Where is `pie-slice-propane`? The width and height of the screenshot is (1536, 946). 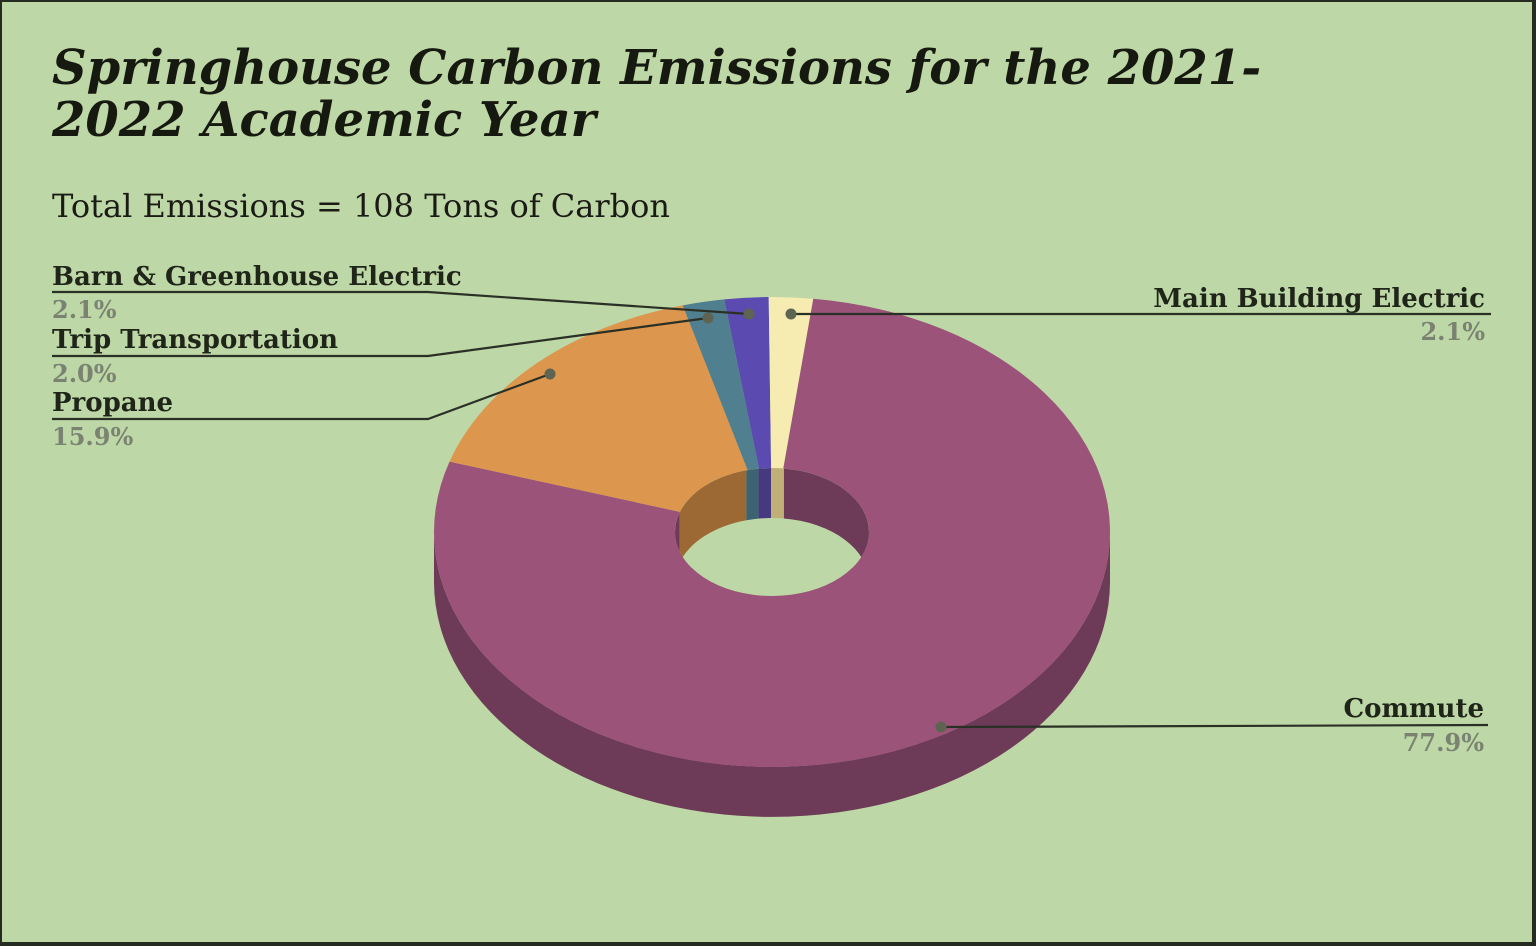 pie-slice-propane is located at coordinates (610, 418).